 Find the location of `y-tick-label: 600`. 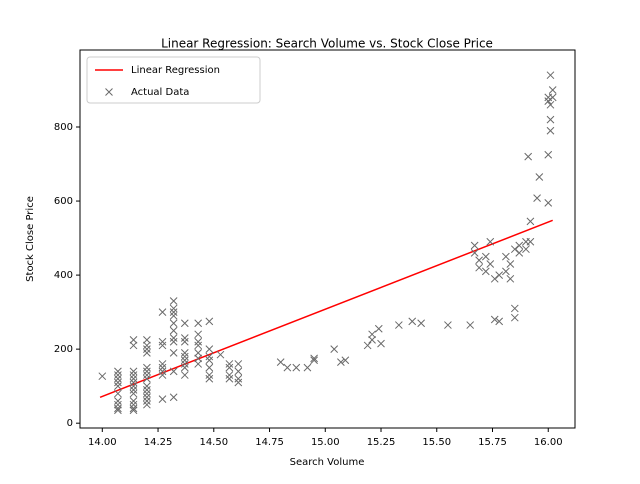

y-tick-label: 600 is located at coordinates (63, 201).